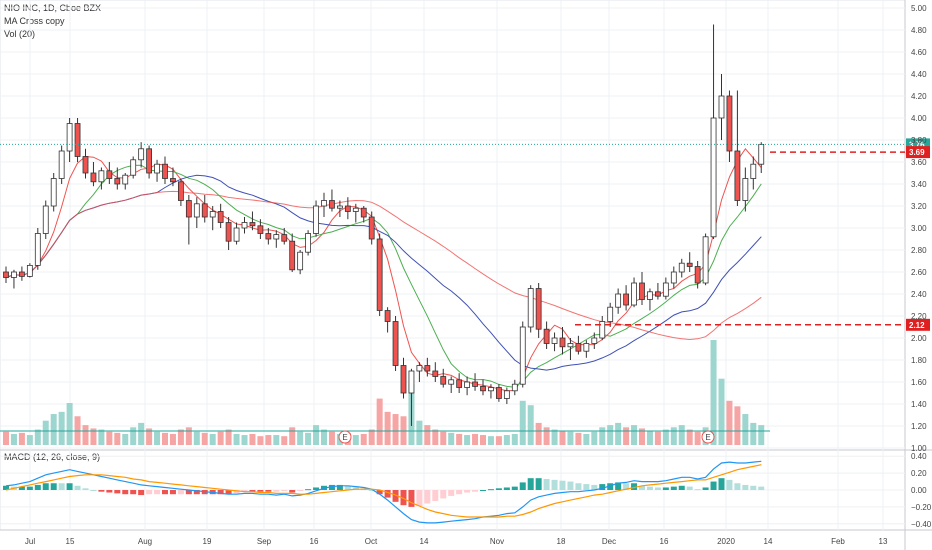 This screenshot has width=932, height=550. I want to click on price-tick-label: 4.80, so click(919, 30).